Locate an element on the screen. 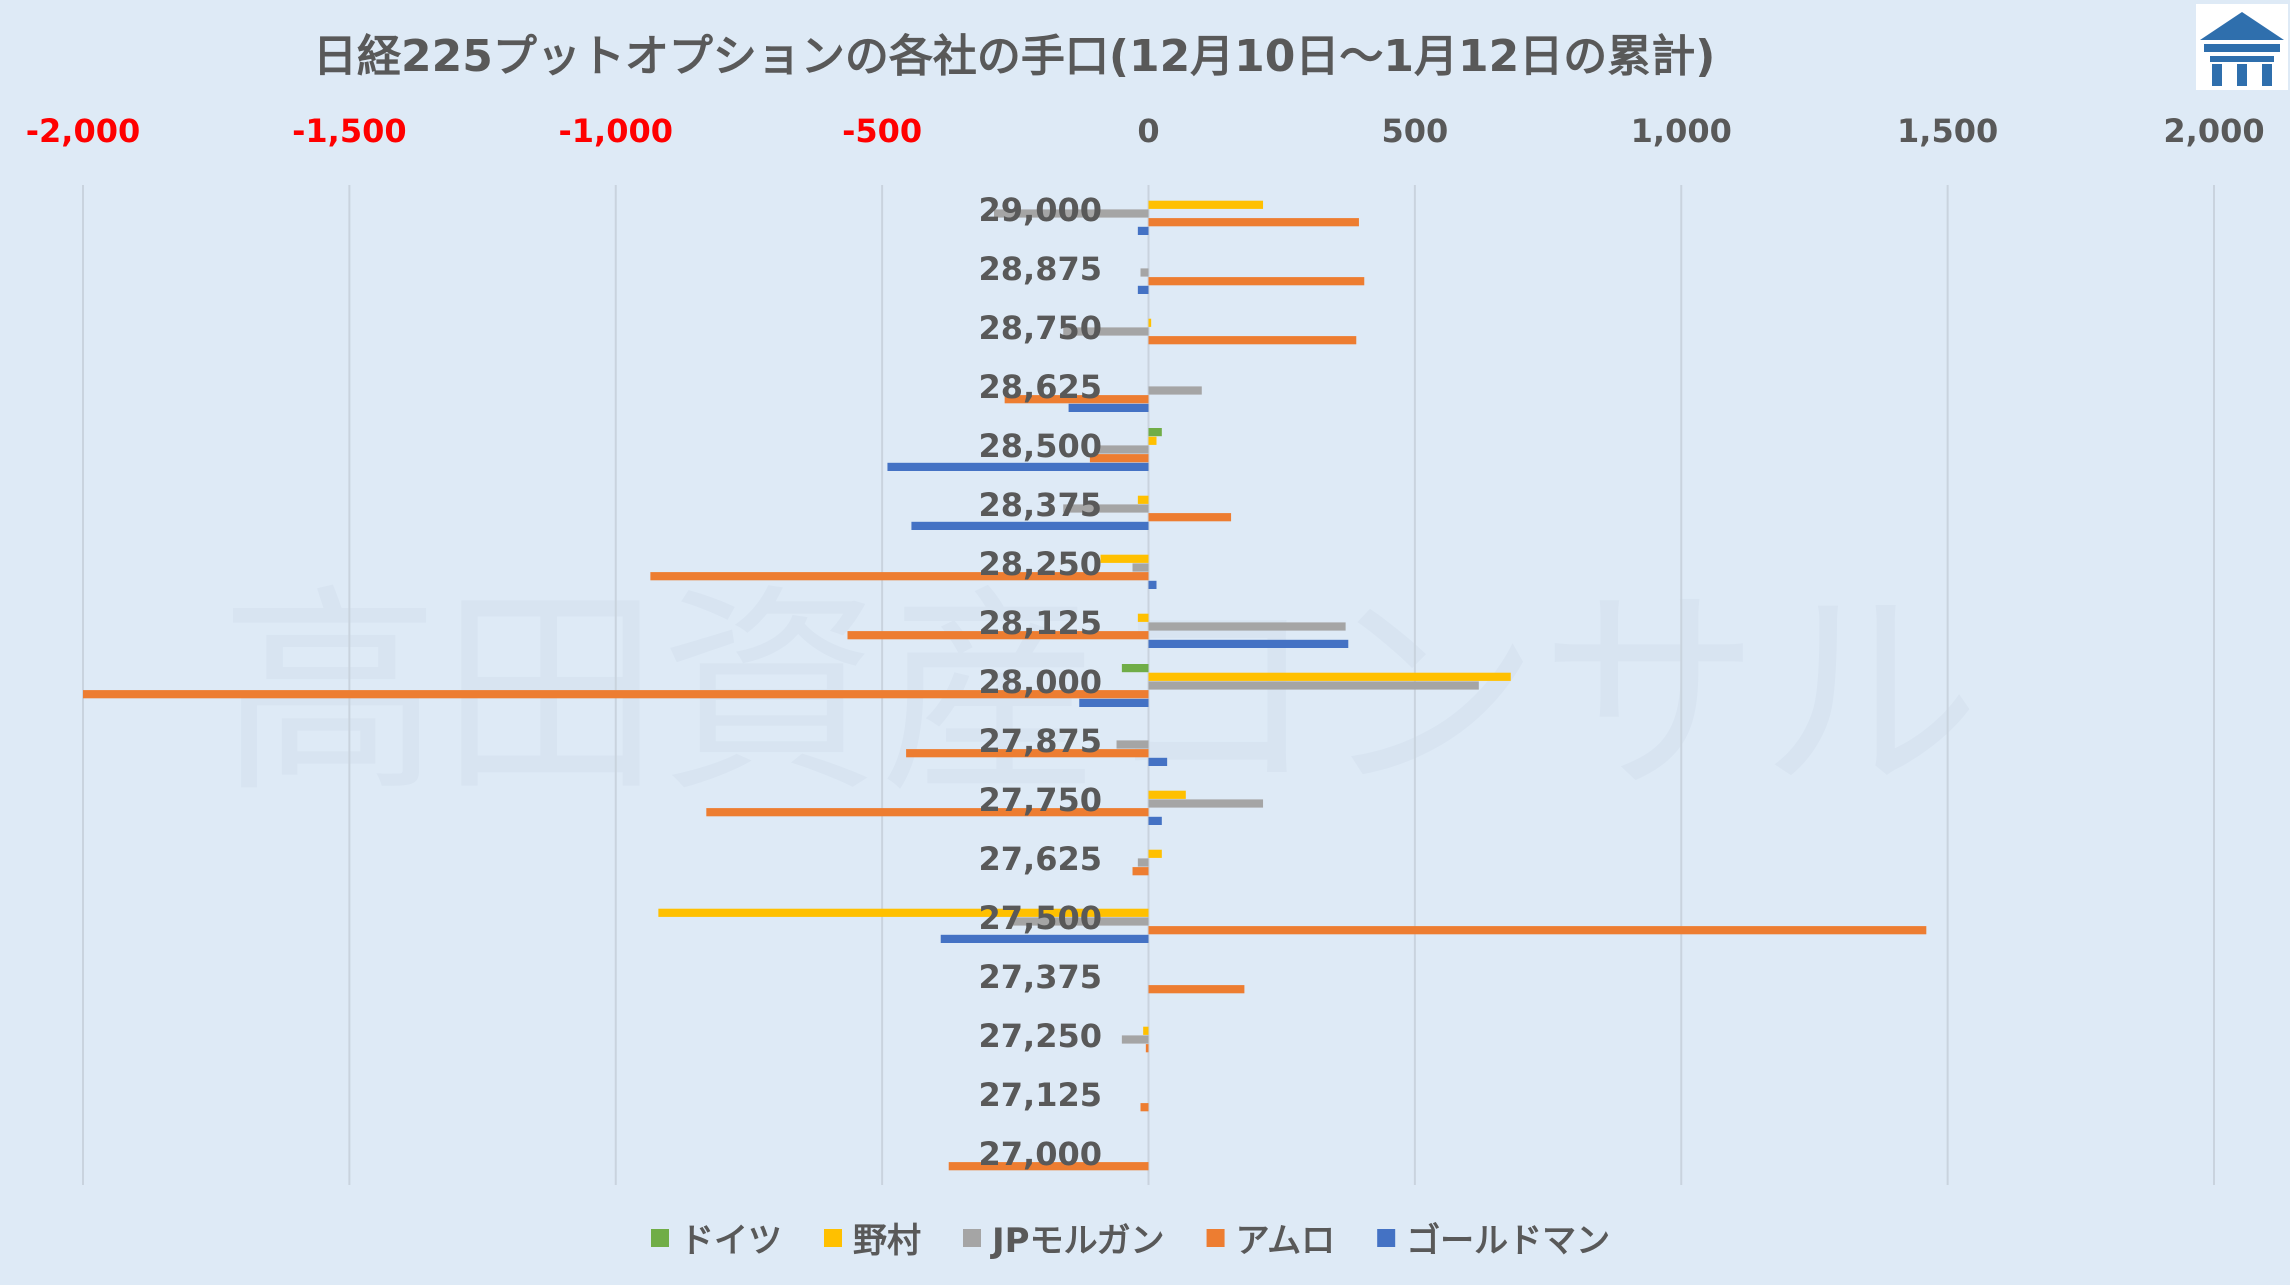 This screenshot has width=2290, height=1285. y-tick-label: 27,125 is located at coordinates (1040, 1095).